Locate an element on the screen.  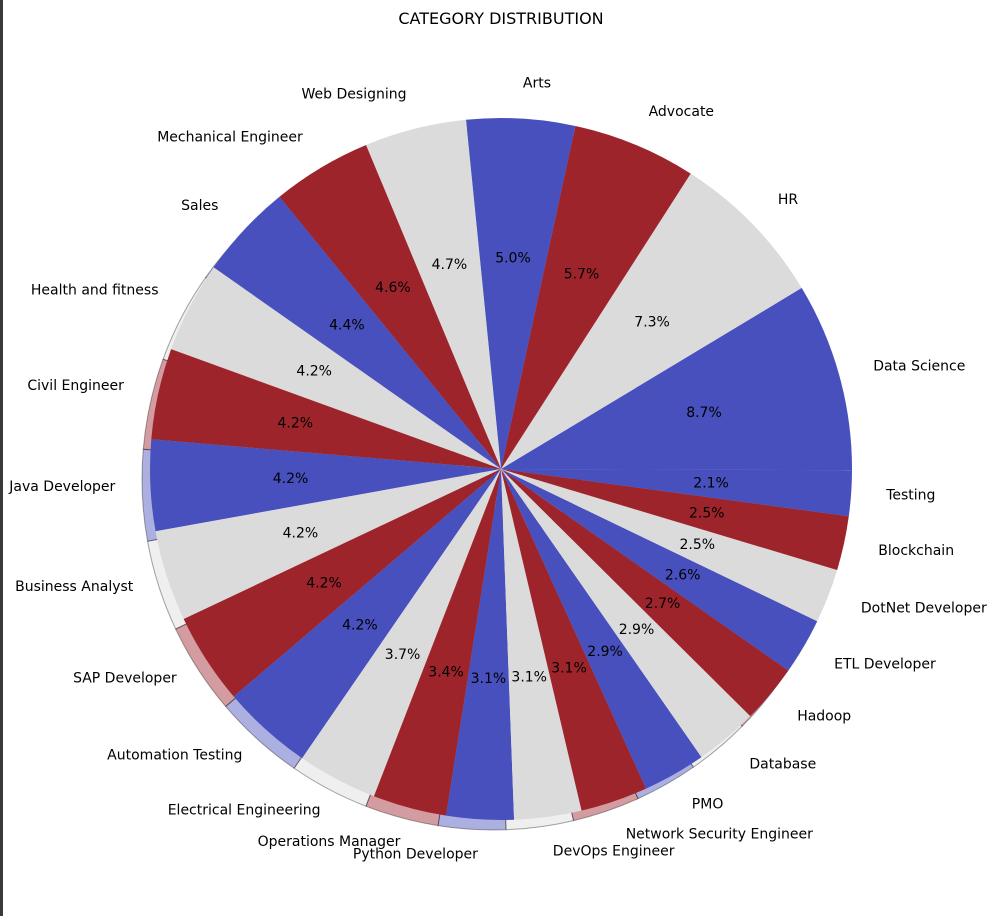
percent-label-hr: 7.3% is located at coordinates (652, 322).